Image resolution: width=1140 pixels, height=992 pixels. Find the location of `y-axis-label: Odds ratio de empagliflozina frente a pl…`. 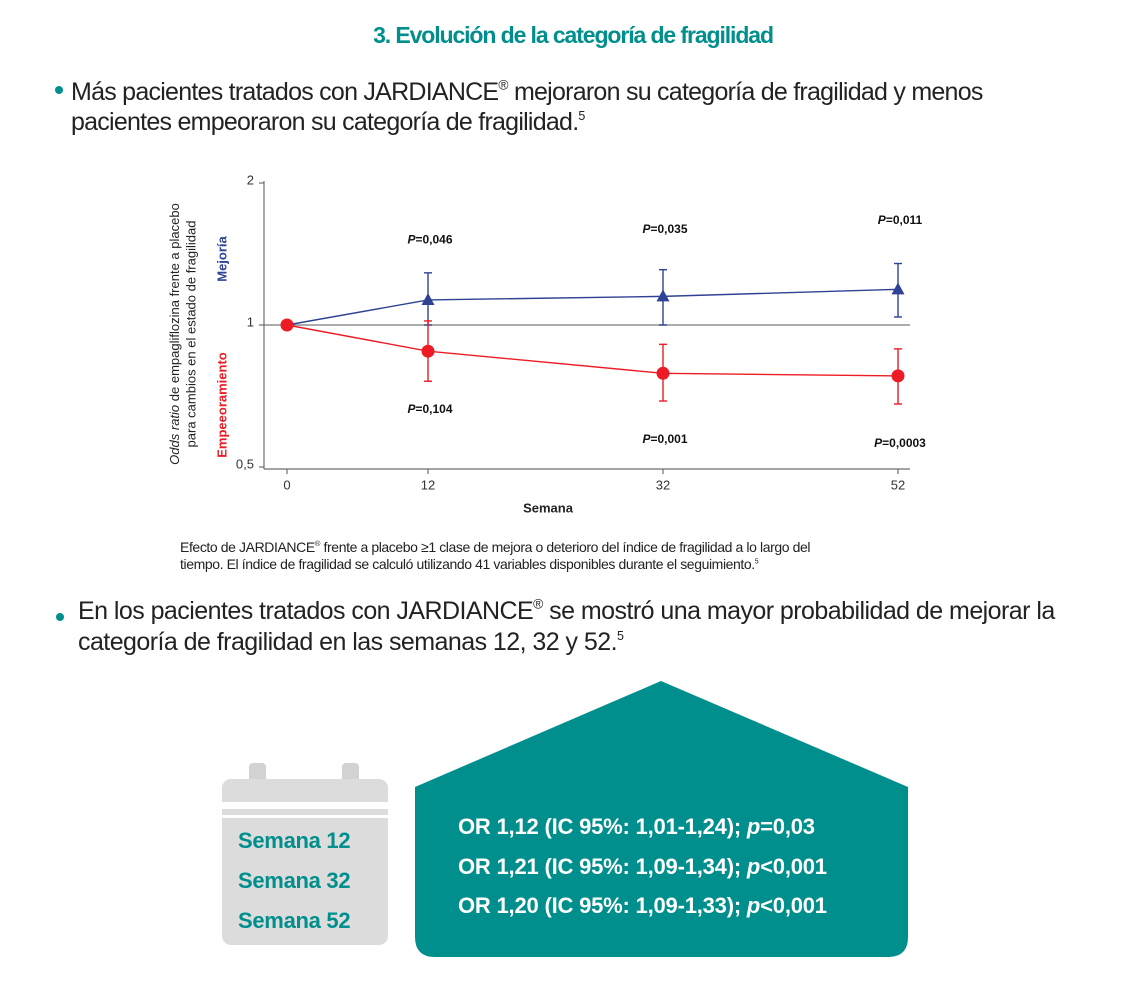

y-axis-label: Odds ratio de empagliflozina frente a pl… is located at coordinates (174, 334).